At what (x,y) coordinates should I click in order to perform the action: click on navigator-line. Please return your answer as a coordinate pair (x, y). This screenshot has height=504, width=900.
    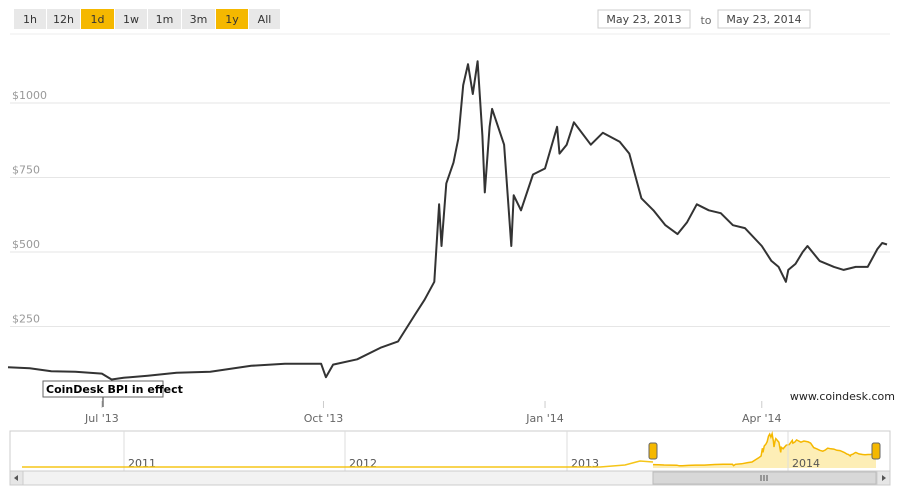
    Looking at the image, I should click on (764, 448).